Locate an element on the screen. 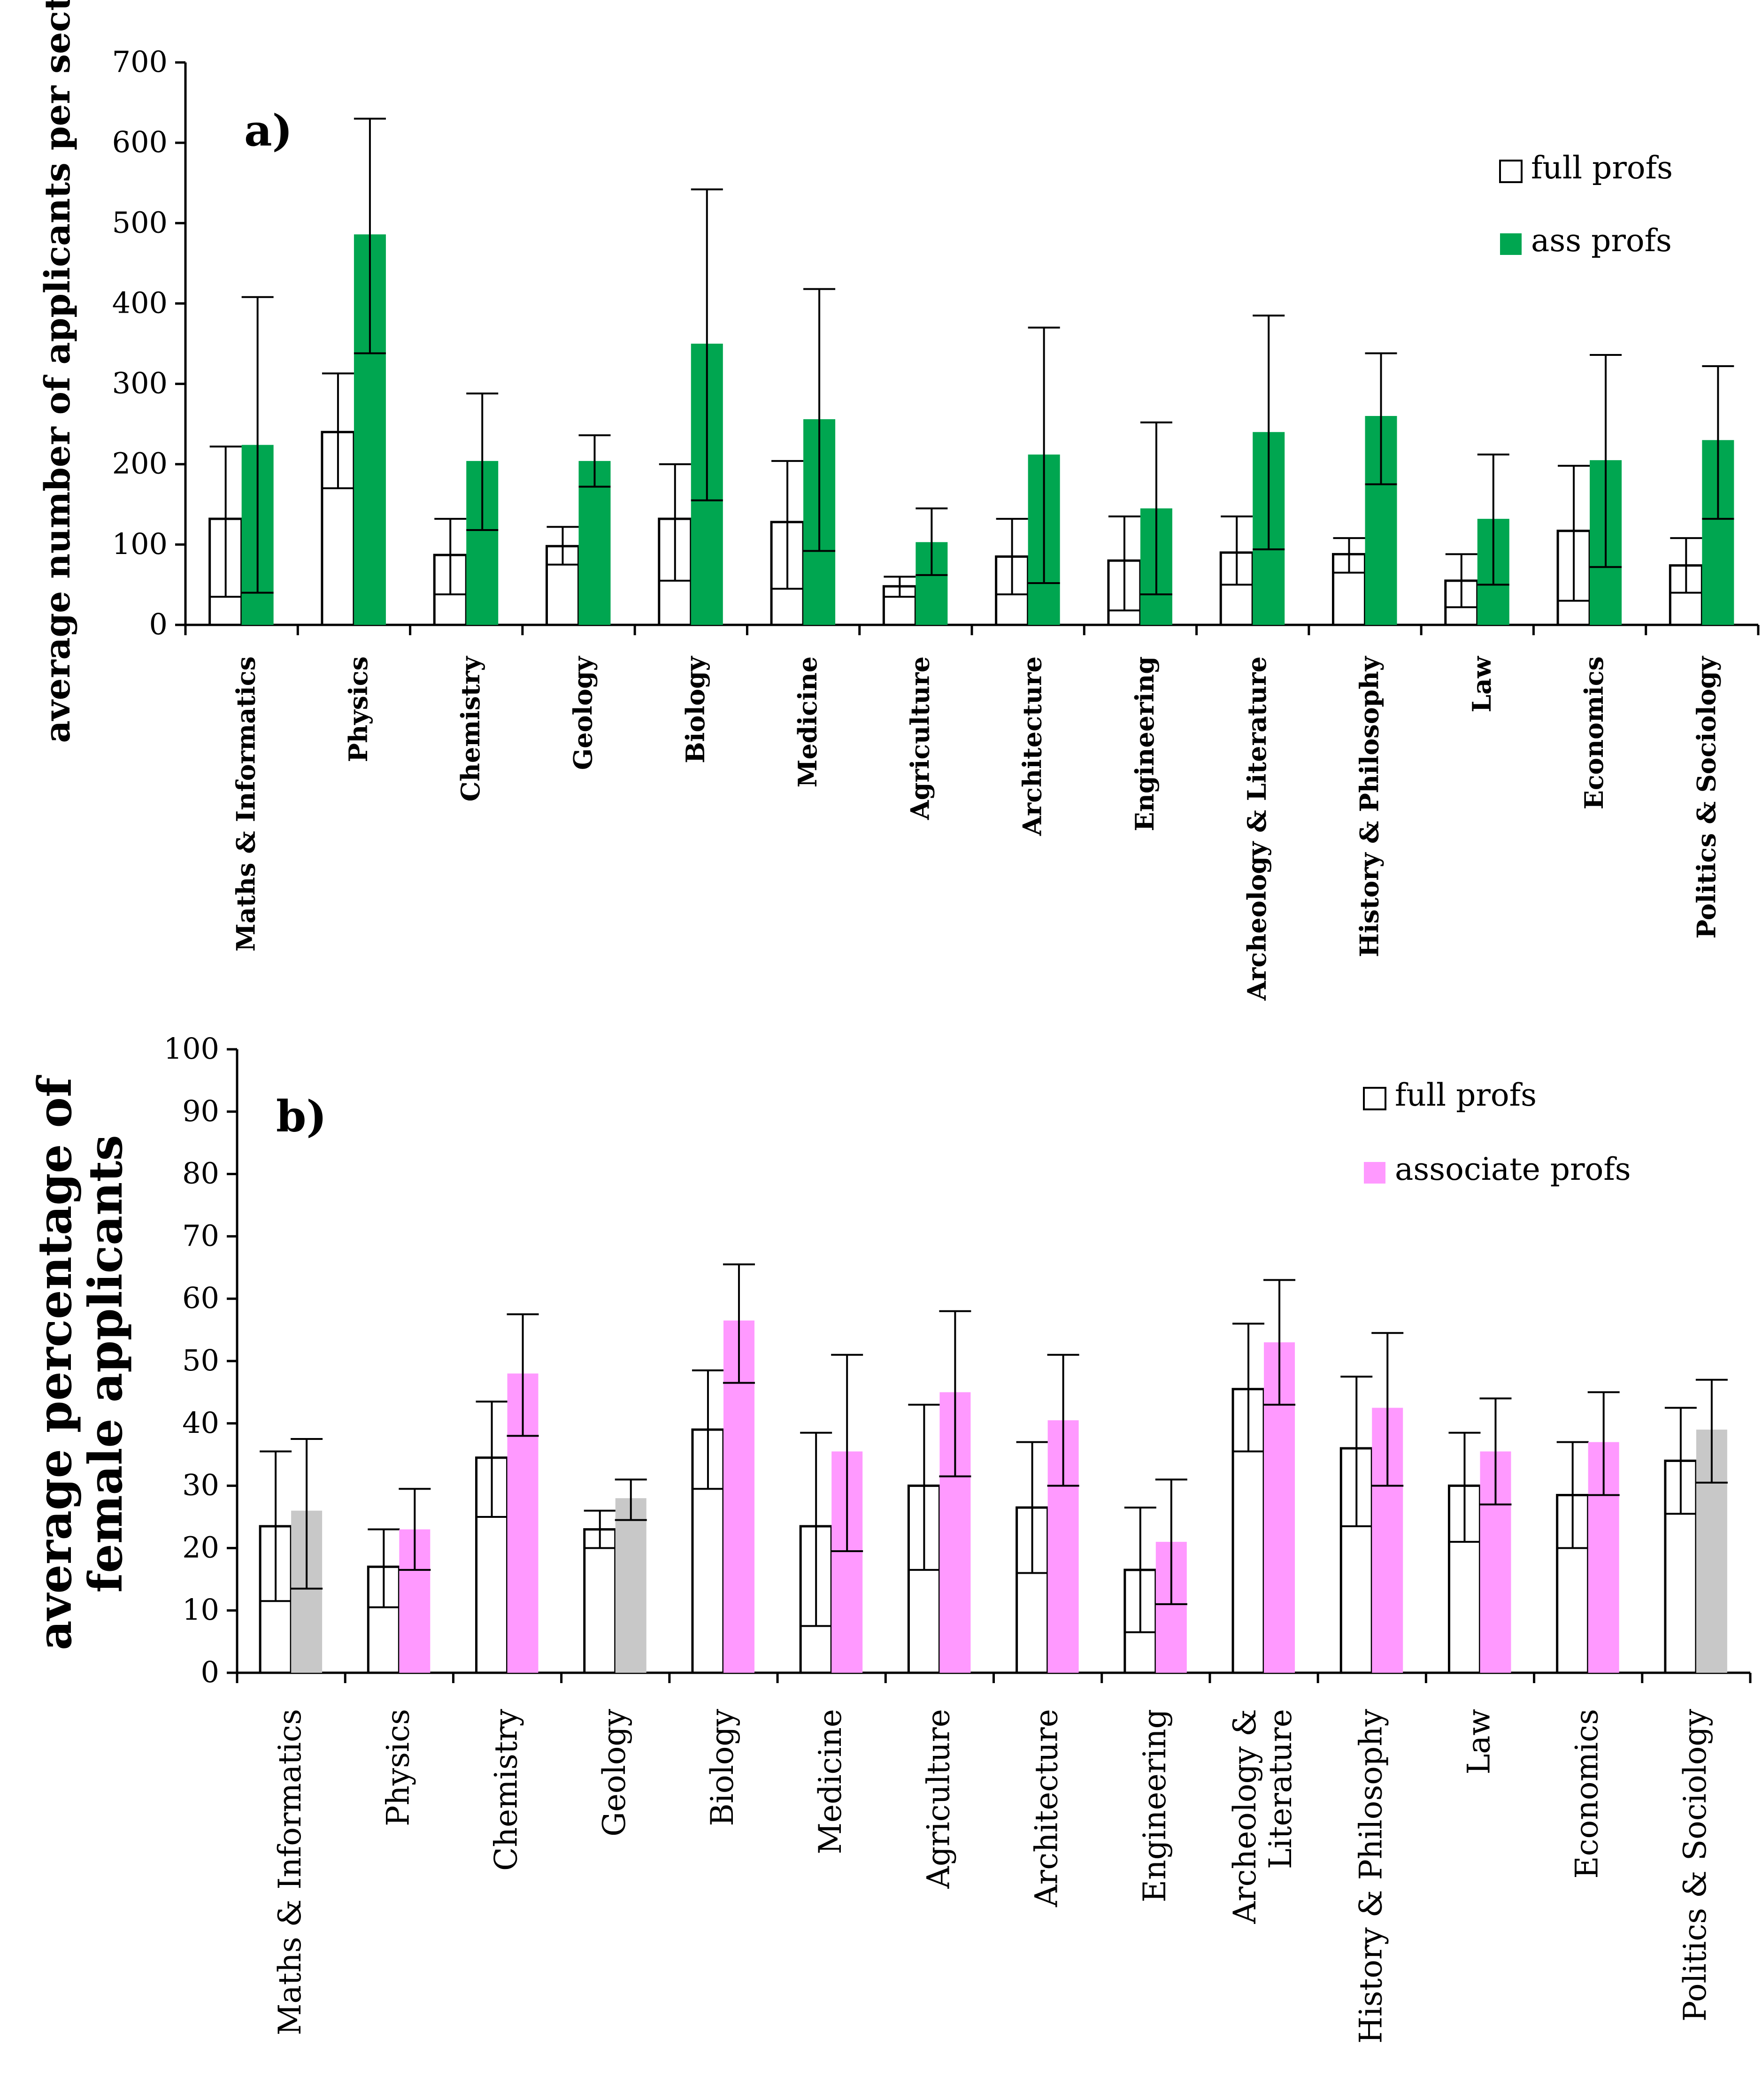  x-category-label-b: Literature is located at coordinates (1280, 1789).